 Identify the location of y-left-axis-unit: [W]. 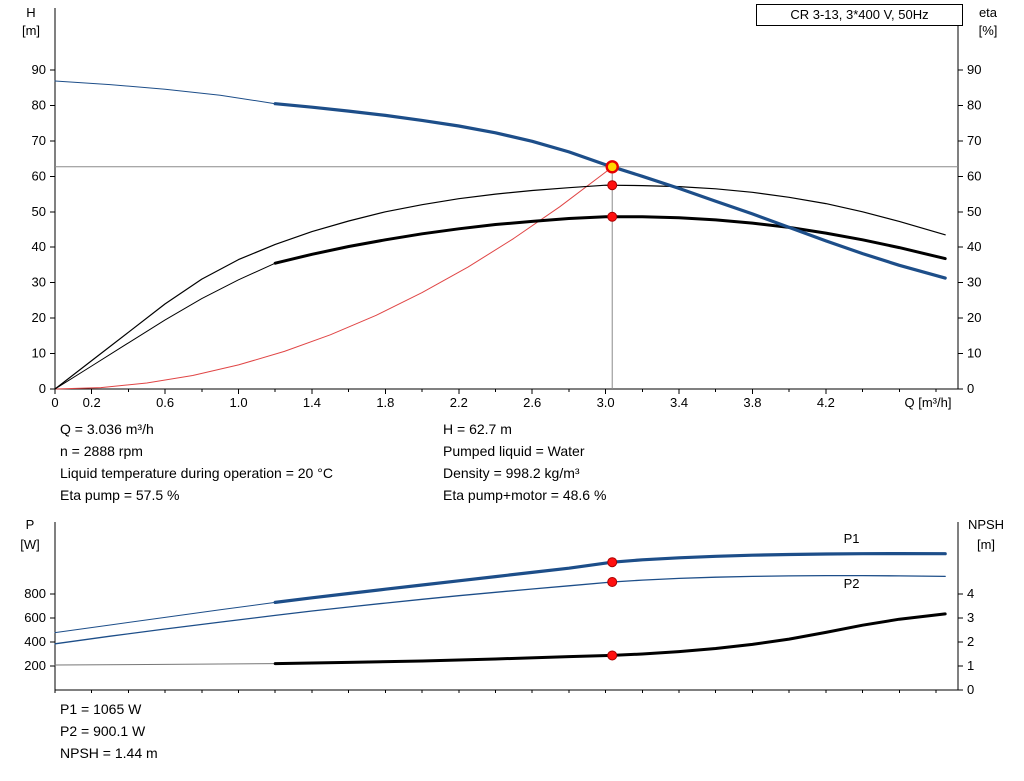
(30, 544).